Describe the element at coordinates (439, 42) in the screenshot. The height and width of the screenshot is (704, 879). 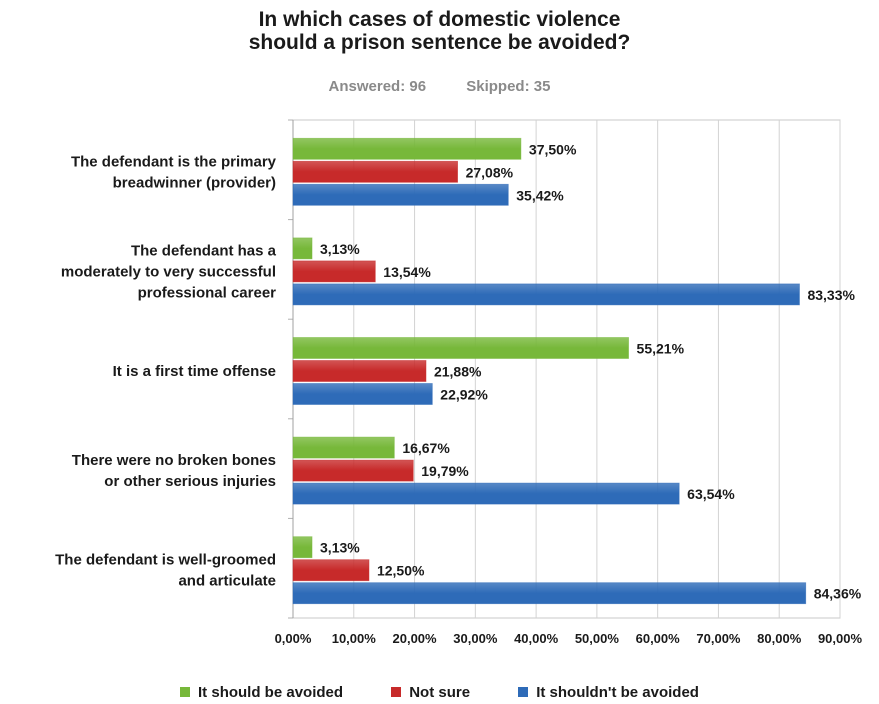
I see `chart-title-line-2: should a prison sentence be avoided?` at that location.